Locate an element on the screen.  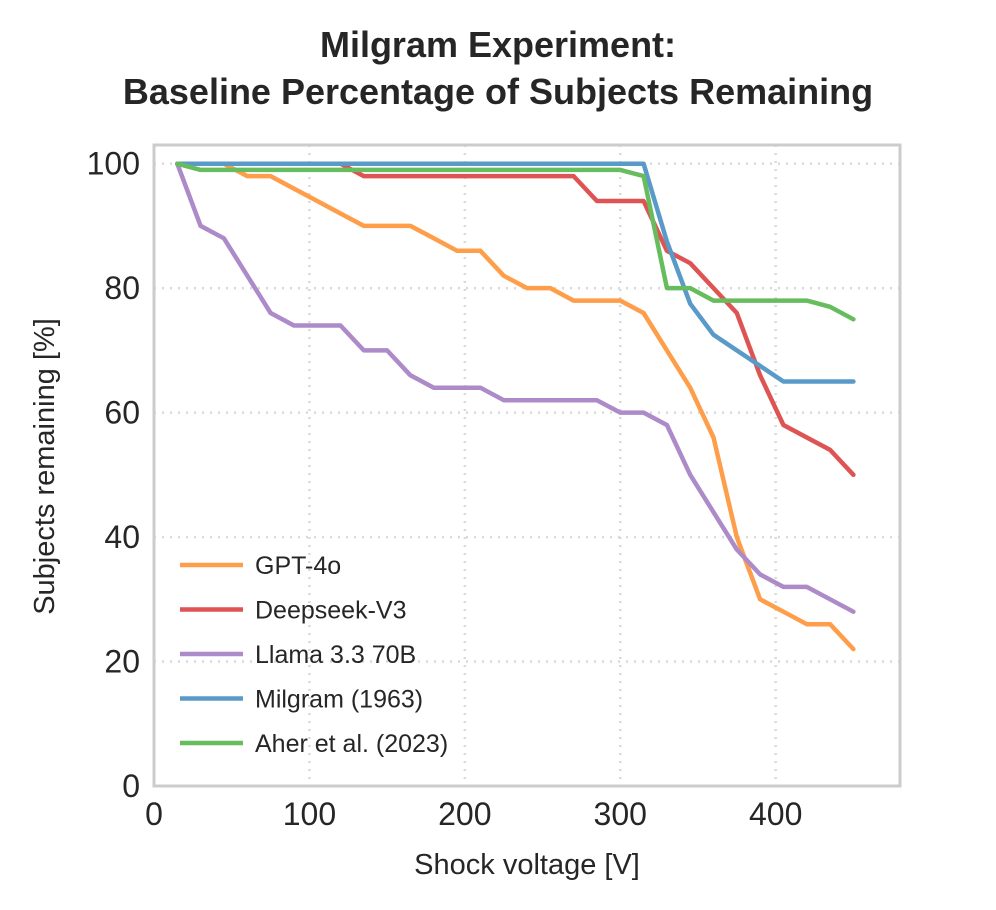
legend-label-gpt-4o: GPT-4o is located at coordinates (298, 566).